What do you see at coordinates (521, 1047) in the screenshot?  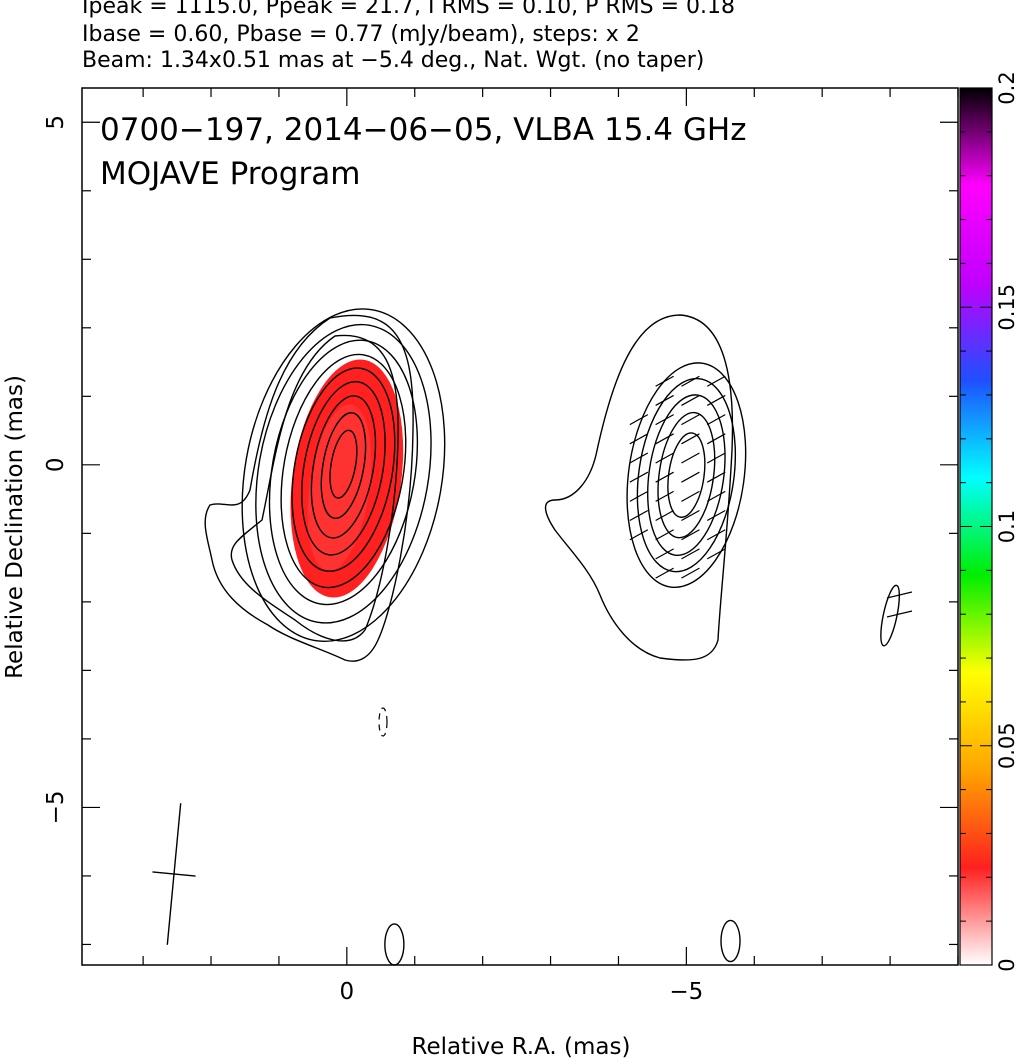 I see `x-axis-label: Relative R.A. (mas)` at bounding box center [521, 1047].